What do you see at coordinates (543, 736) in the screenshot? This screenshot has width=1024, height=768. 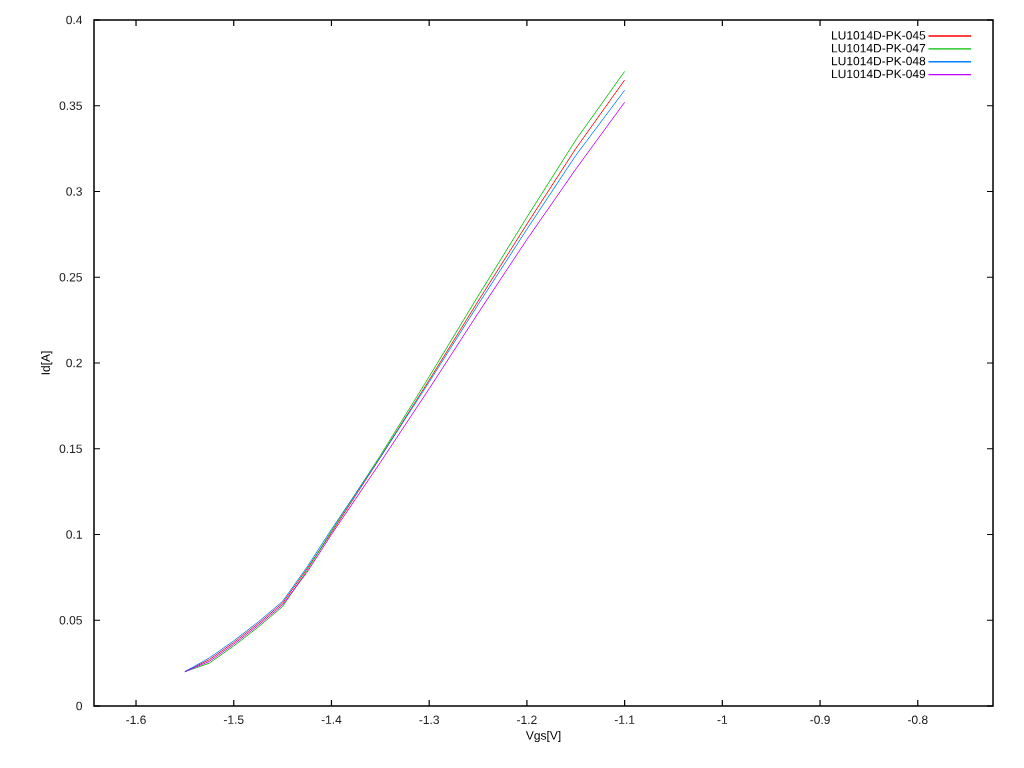 I see `x-axis-title: Vgs[V]` at bounding box center [543, 736].